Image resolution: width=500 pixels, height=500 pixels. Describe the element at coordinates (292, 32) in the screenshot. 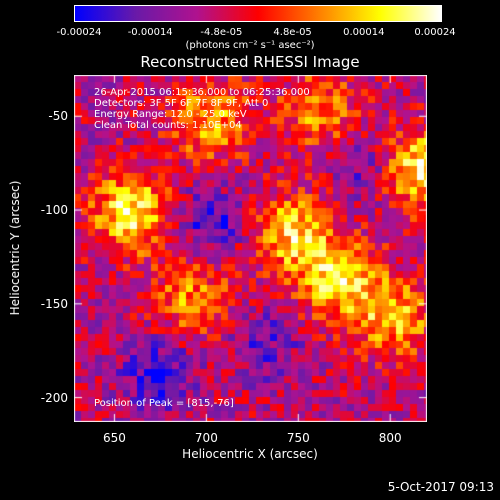

I see `colorbar-tick-label: 4.8e-05` at that location.